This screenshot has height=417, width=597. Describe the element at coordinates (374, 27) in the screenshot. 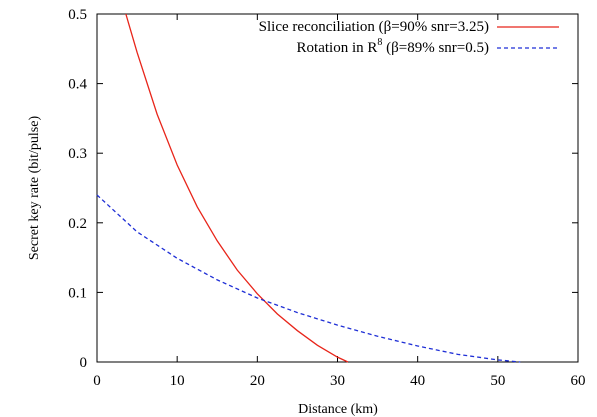

I see `legend-entry-slice-label: Slice reconciliation (β=90% snr=3.25)` at that location.